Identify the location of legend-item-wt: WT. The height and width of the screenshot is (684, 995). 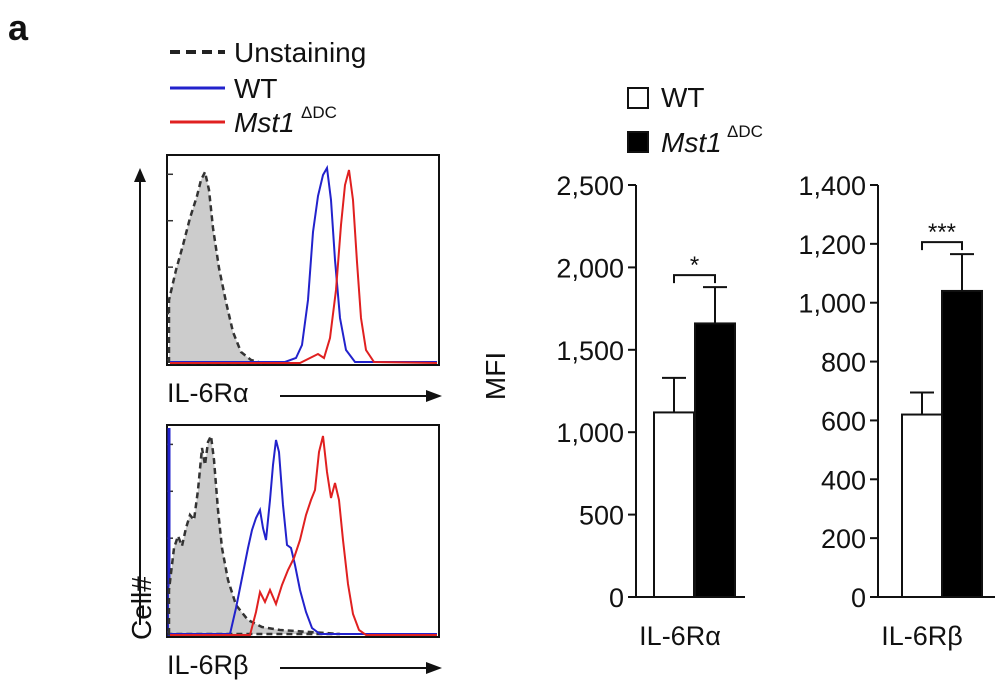
(224, 88).